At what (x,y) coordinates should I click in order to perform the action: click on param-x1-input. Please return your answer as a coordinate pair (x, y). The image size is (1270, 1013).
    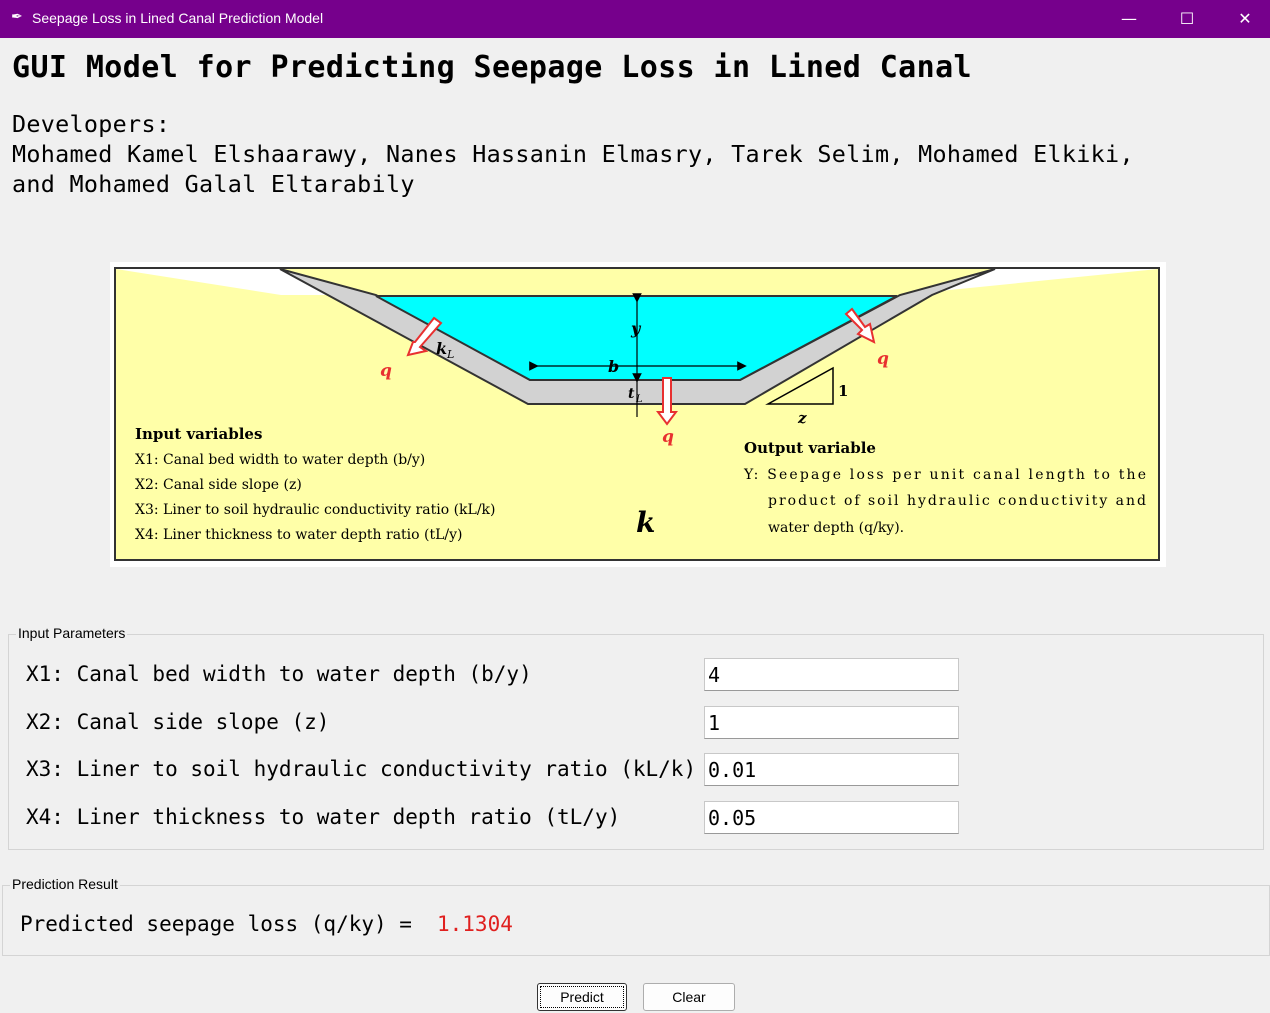
    Looking at the image, I should click on (831, 674).